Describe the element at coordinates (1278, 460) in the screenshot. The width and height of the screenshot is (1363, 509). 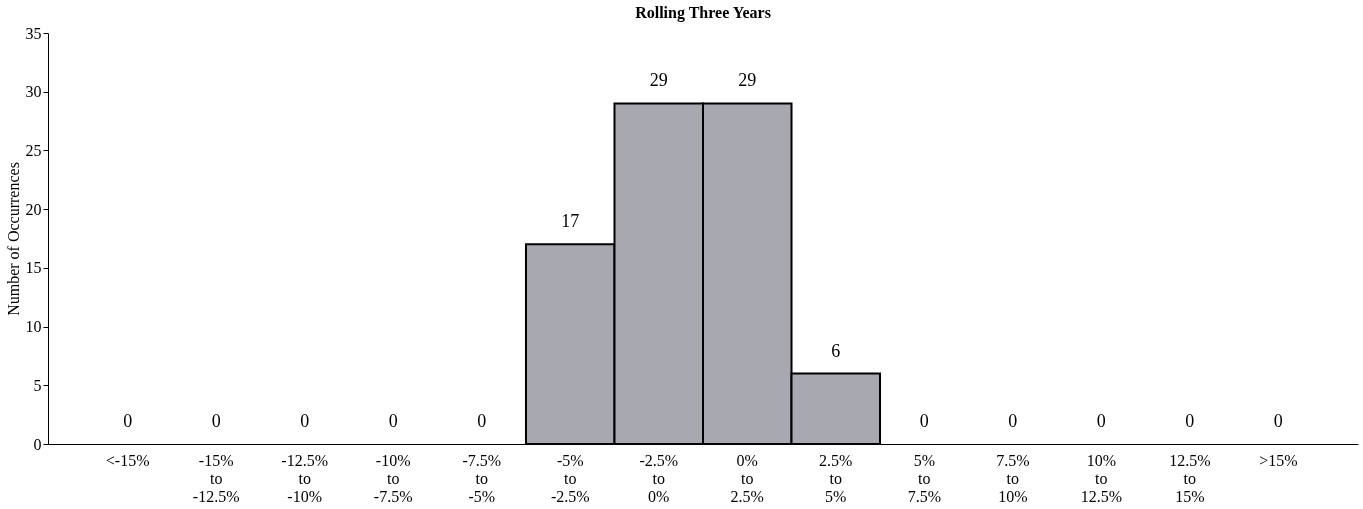
I see `x-tick-label: >15%` at that location.